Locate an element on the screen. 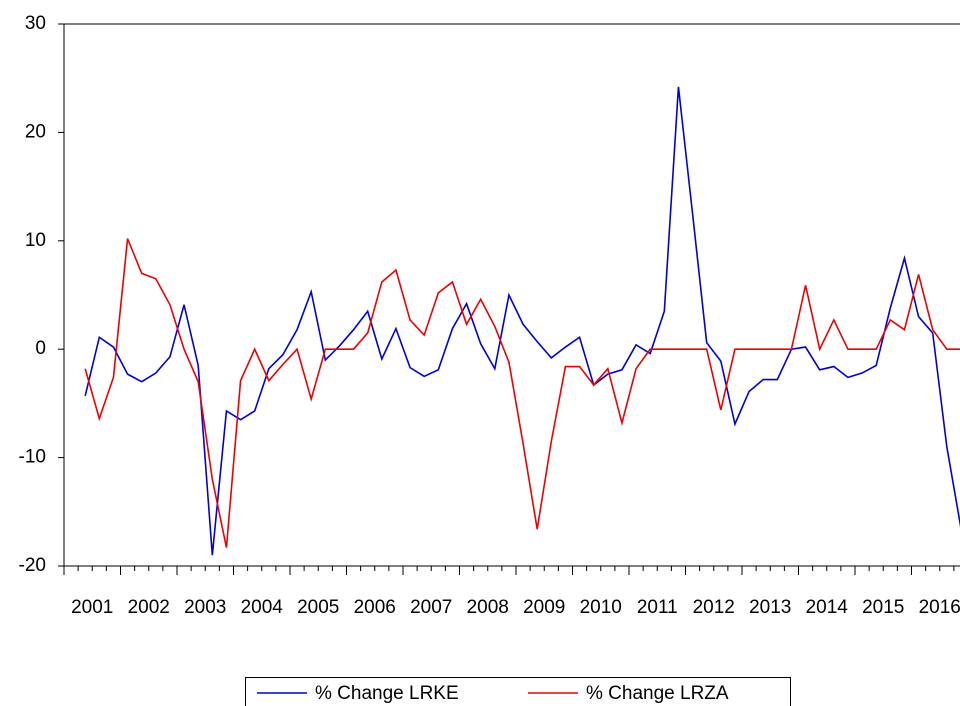  y-tick-label: 10 is located at coordinates (35, 240).